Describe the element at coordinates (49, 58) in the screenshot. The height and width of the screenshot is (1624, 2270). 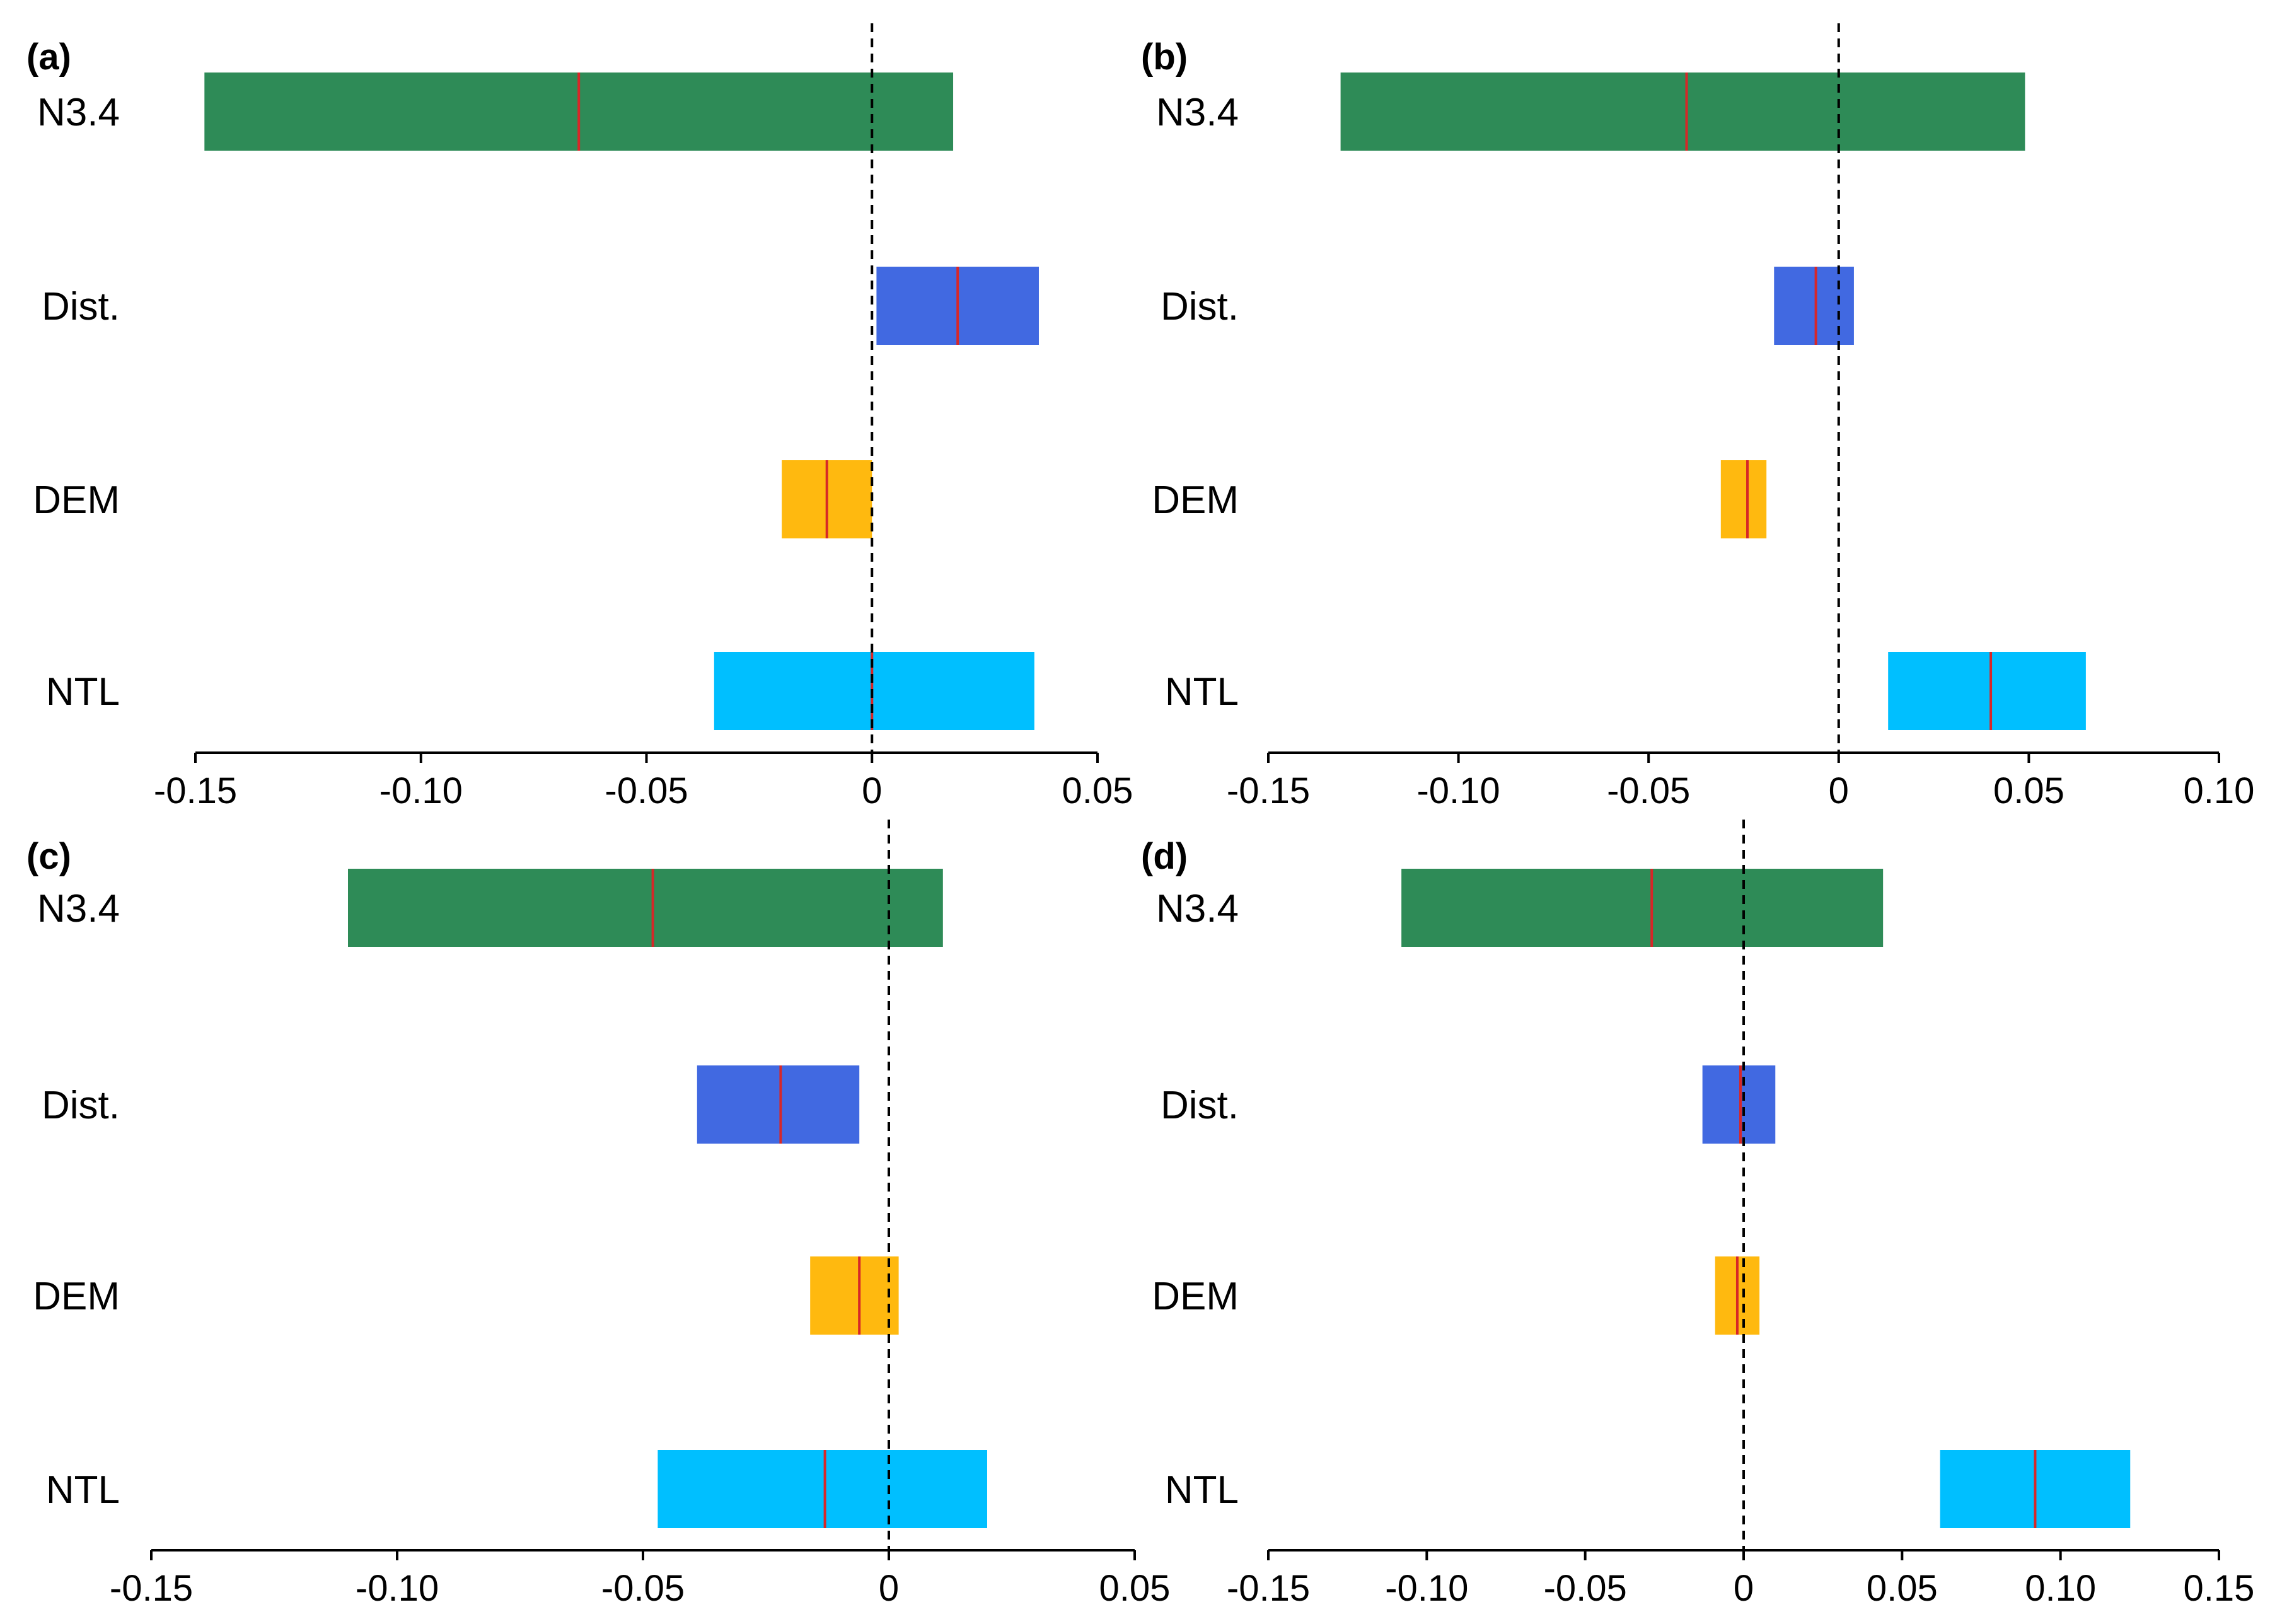
I see `panel-label: (a)` at that location.